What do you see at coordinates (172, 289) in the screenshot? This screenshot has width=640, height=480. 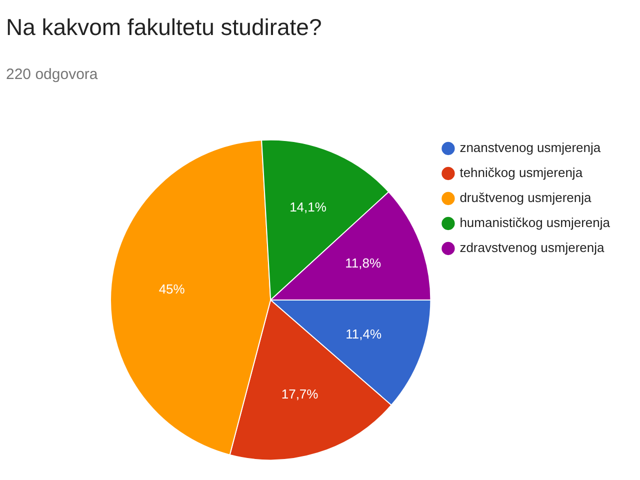 I see `data-label: 45%` at bounding box center [172, 289].